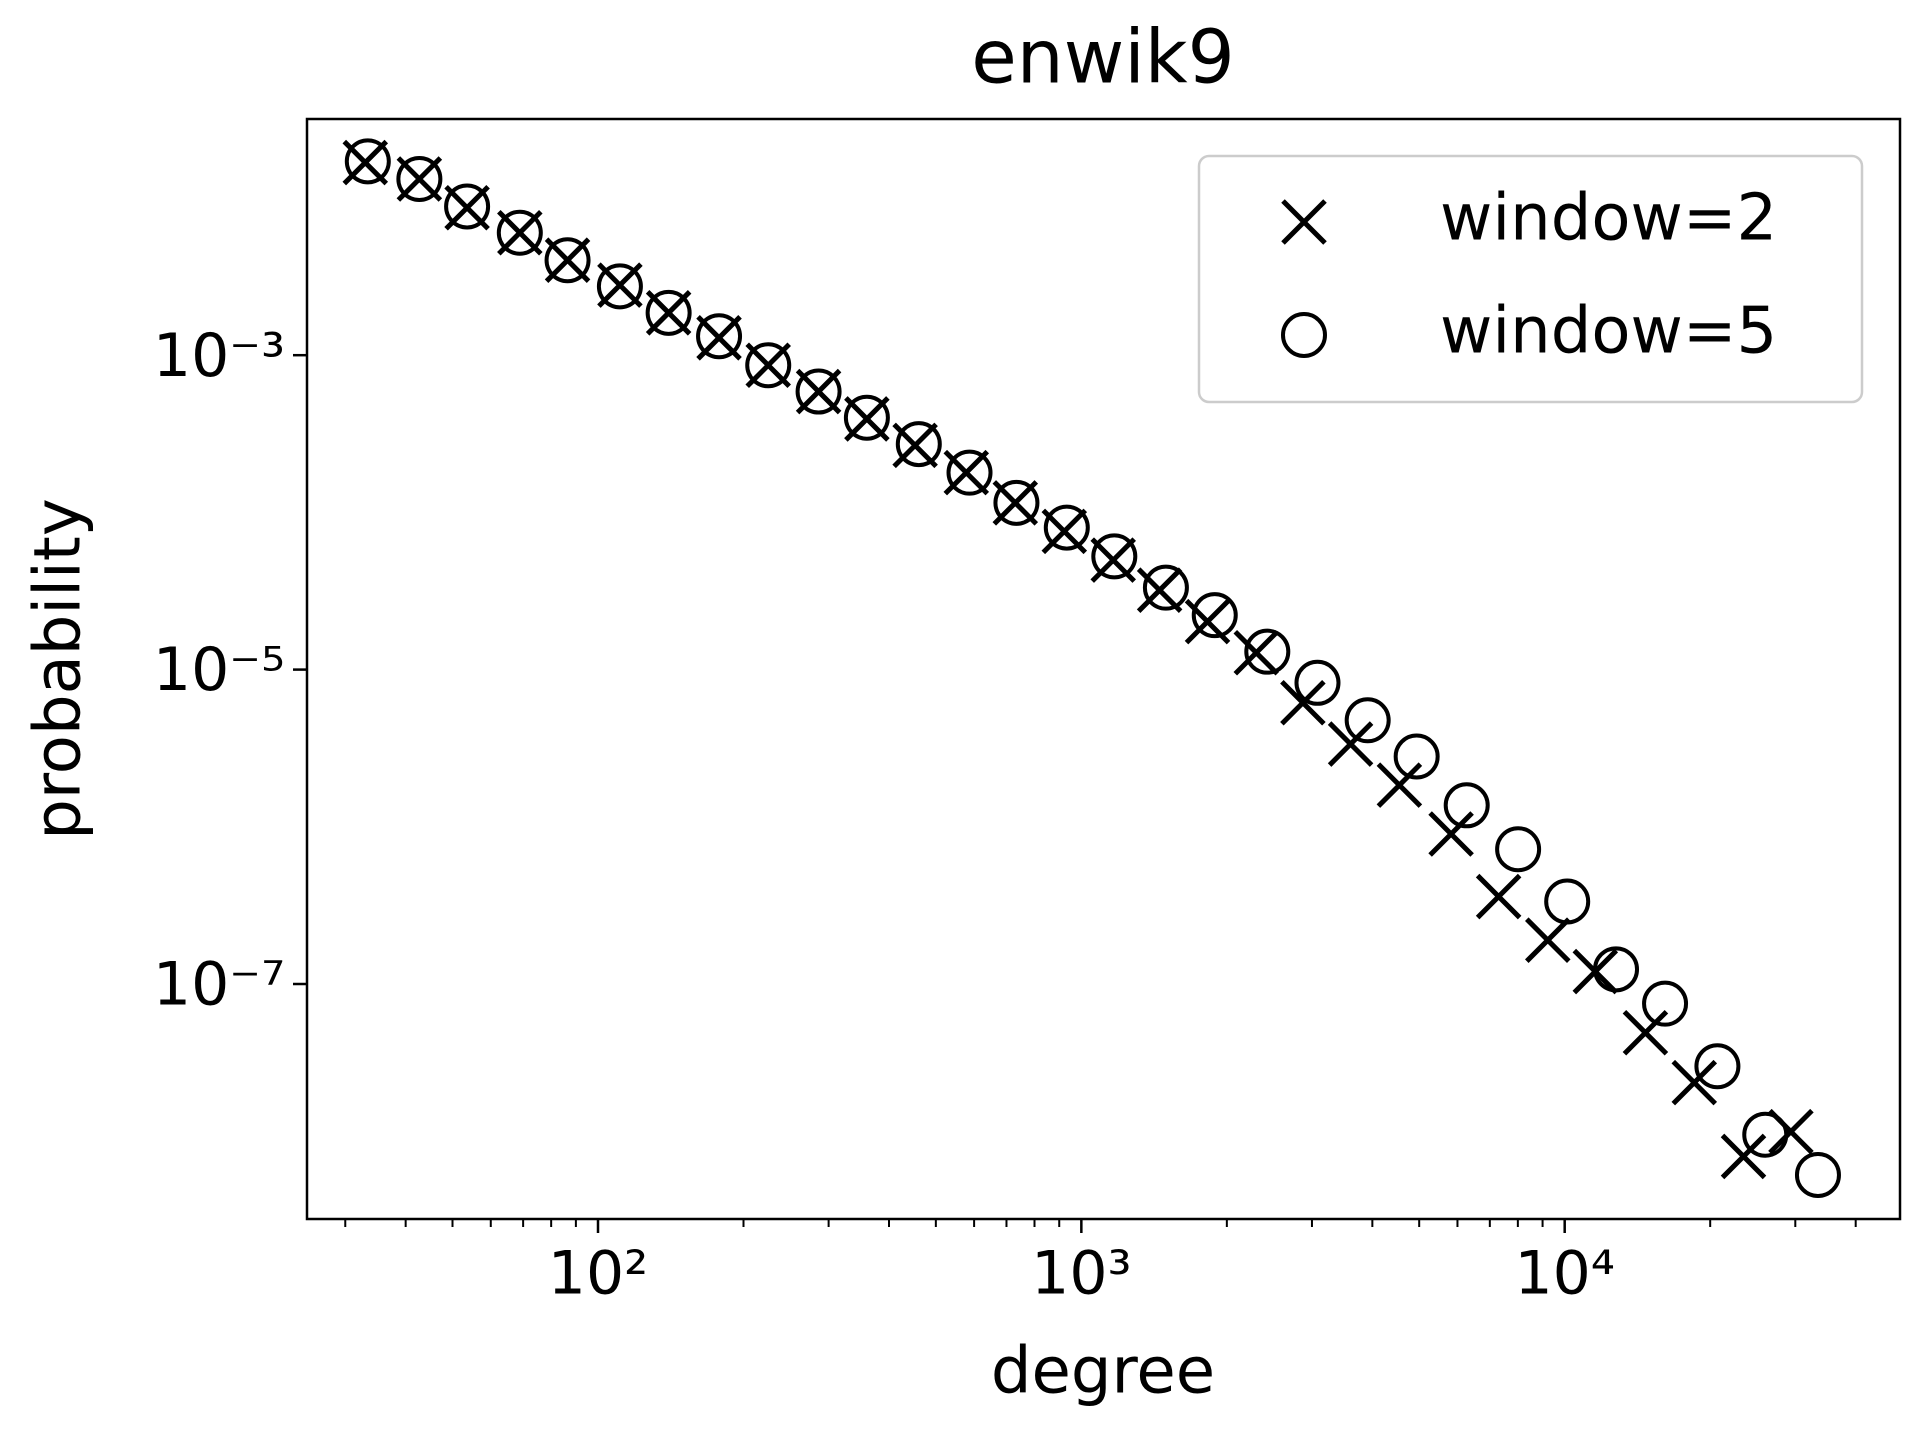  I want to click on chart-title: enwik9, so click(1102, 58).